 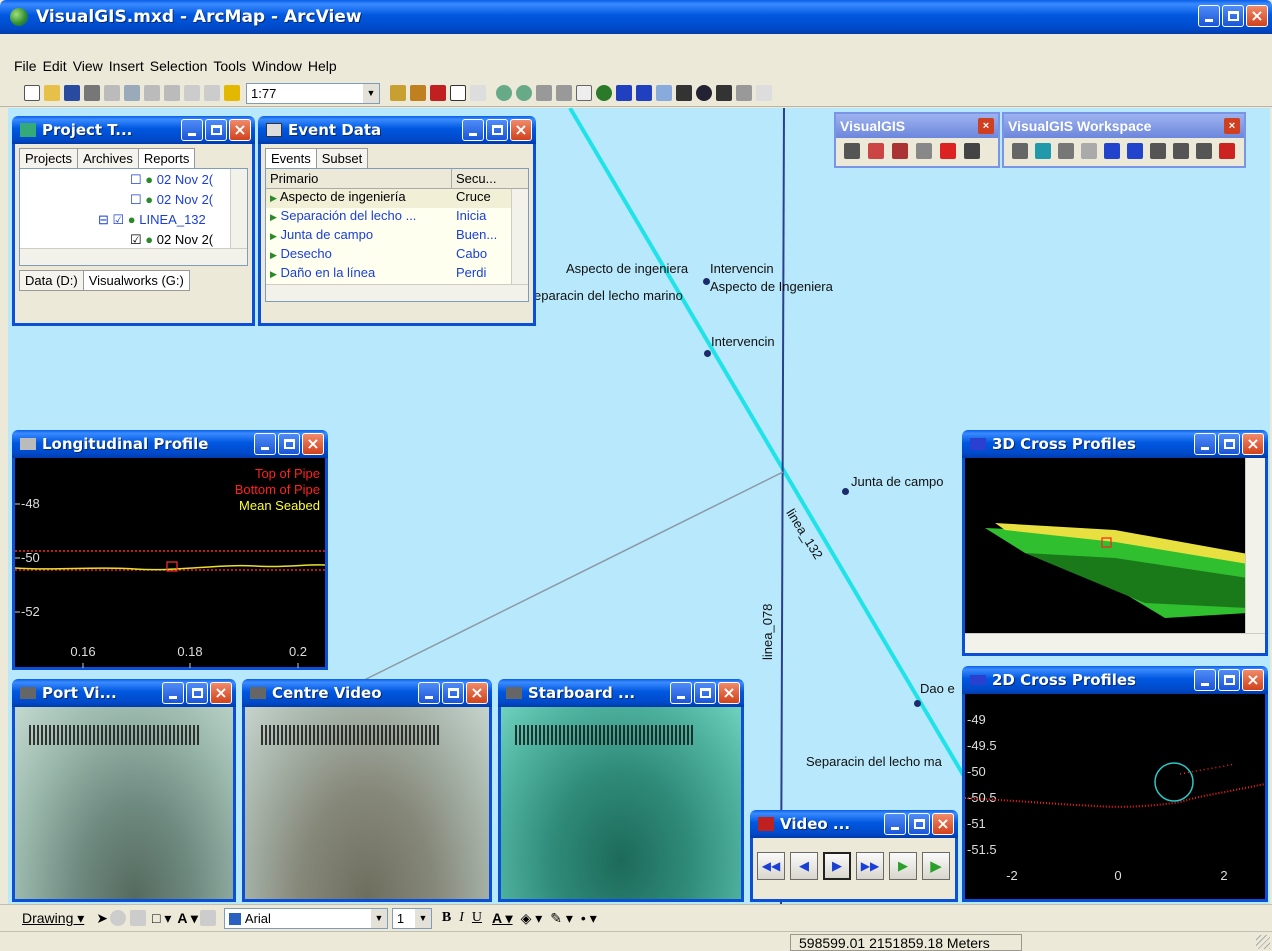 What do you see at coordinates (504, 93) in the screenshot?
I see `zoom-in-icon` at bounding box center [504, 93].